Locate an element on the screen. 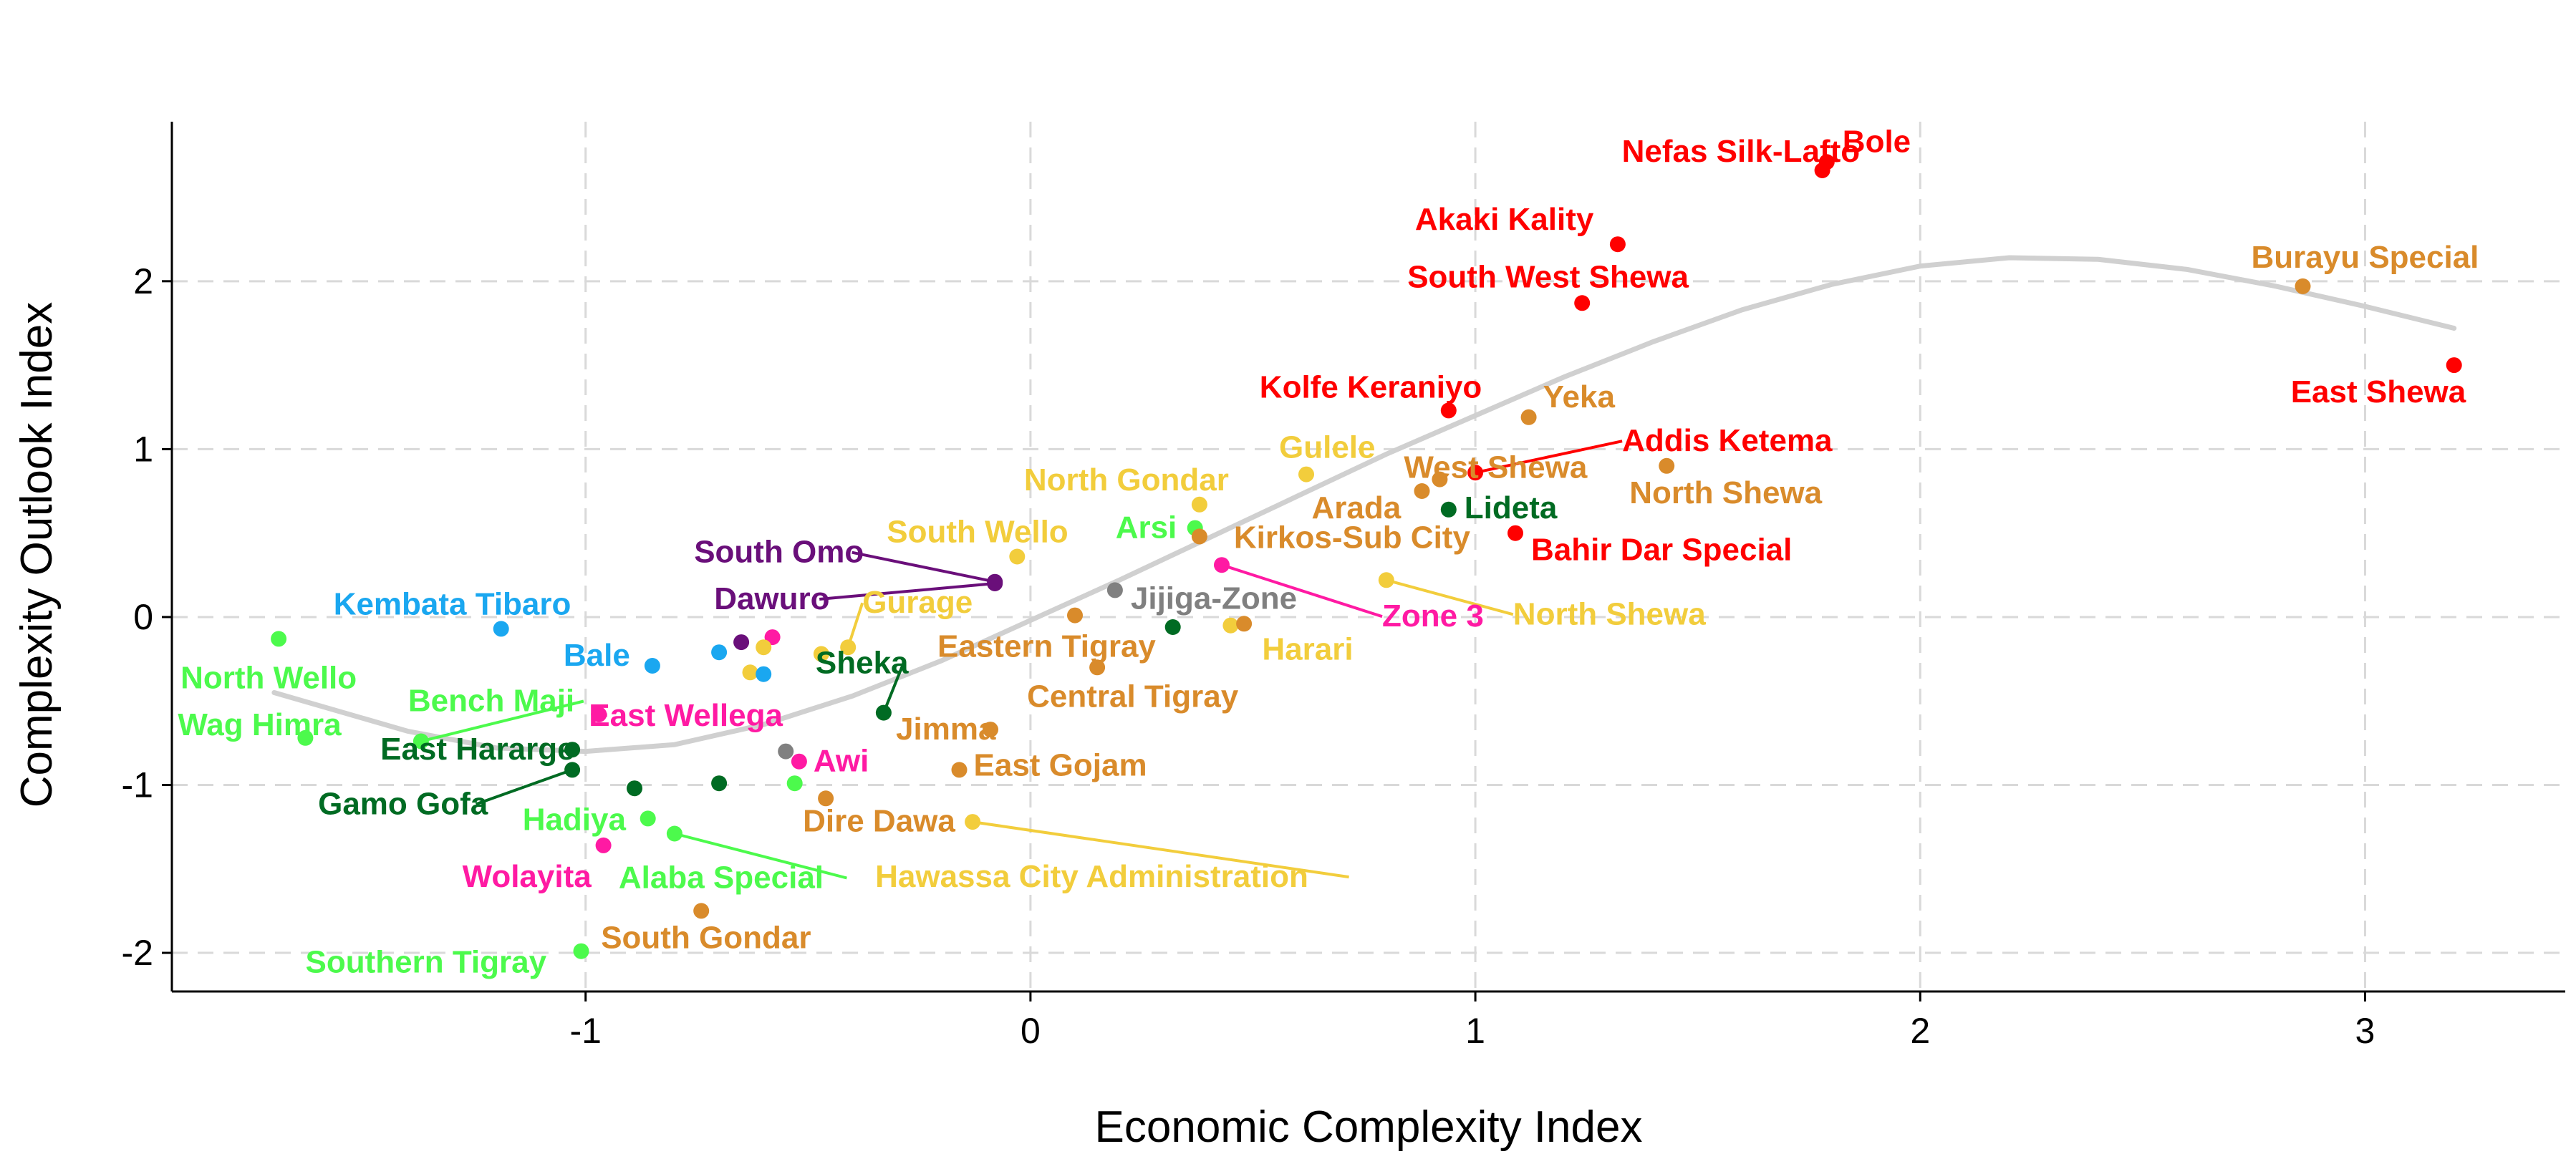  point-label: Alaba Special is located at coordinates (721, 878).